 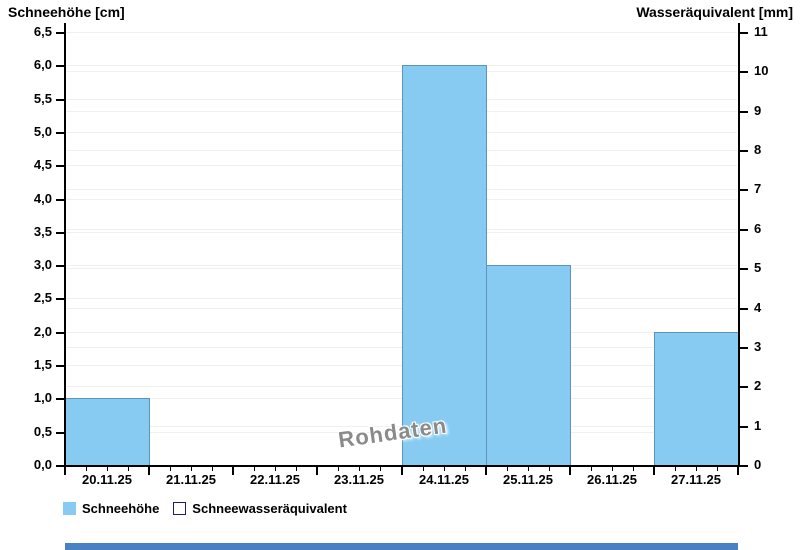 What do you see at coordinates (758, 110) in the screenshot?
I see `y-axis-tick-label: 9` at bounding box center [758, 110].